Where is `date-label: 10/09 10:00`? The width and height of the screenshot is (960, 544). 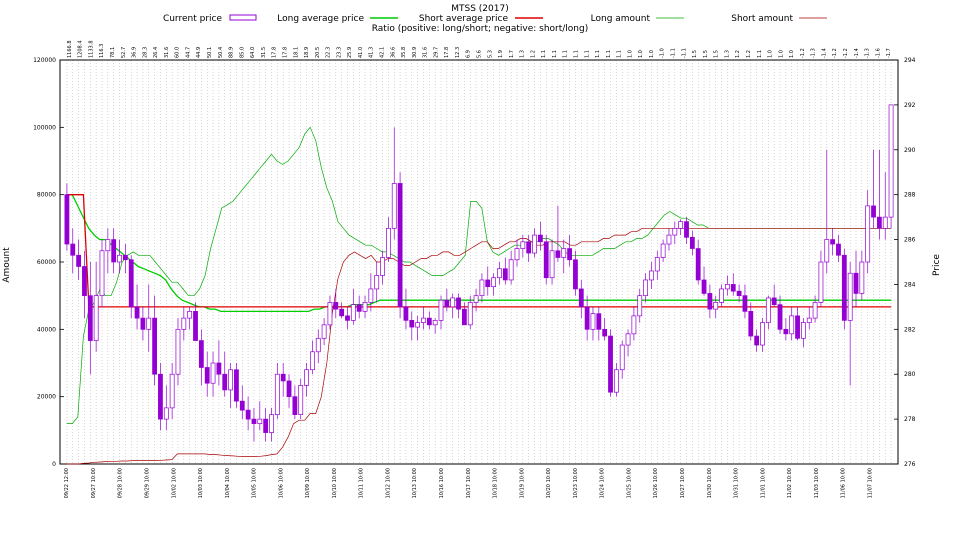 date-label: 10/09 10:00 is located at coordinates (308, 483).